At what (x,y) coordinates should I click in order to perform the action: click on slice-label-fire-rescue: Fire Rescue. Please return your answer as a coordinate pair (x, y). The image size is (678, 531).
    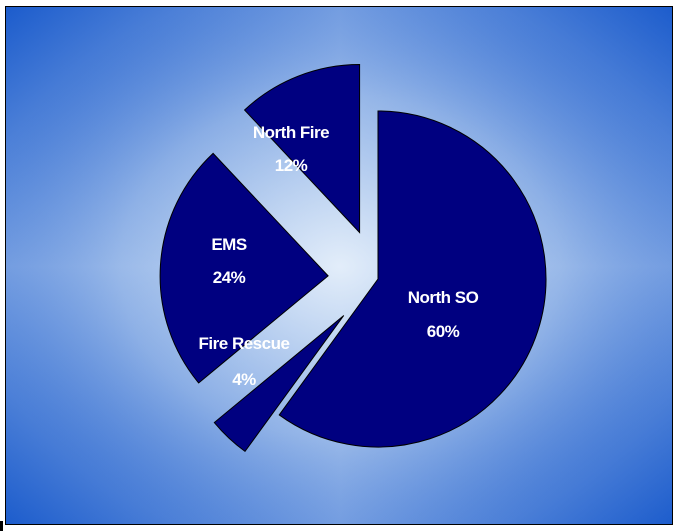
    Looking at the image, I should click on (244, 343).